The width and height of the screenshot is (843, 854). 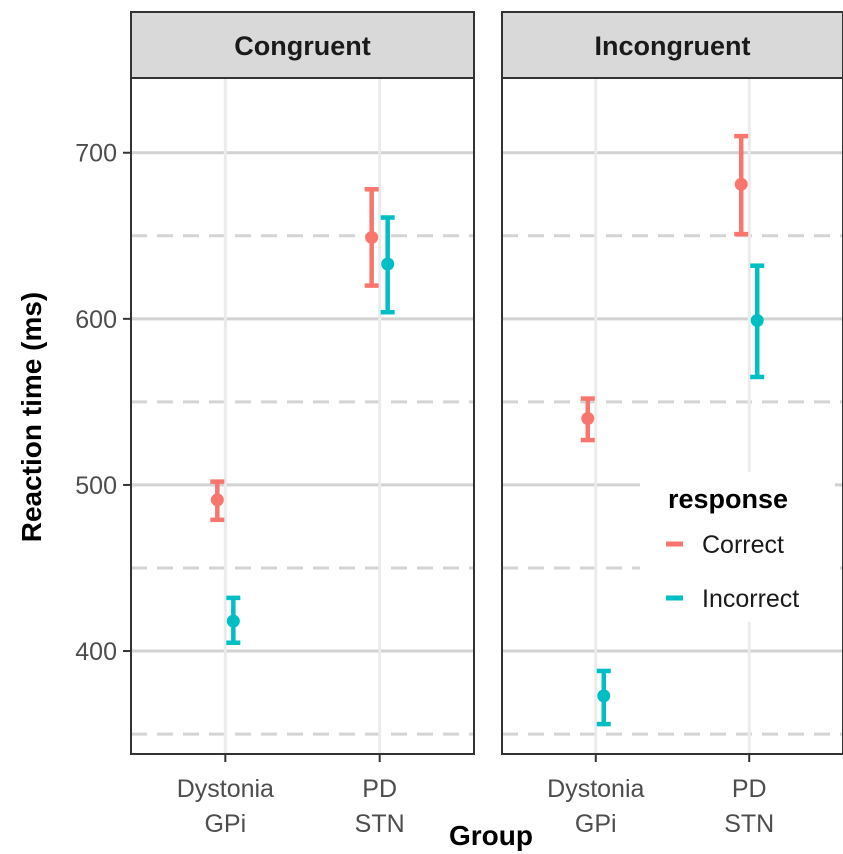 I want to click on y-tick-label: 400, so click(x=96, y=652).